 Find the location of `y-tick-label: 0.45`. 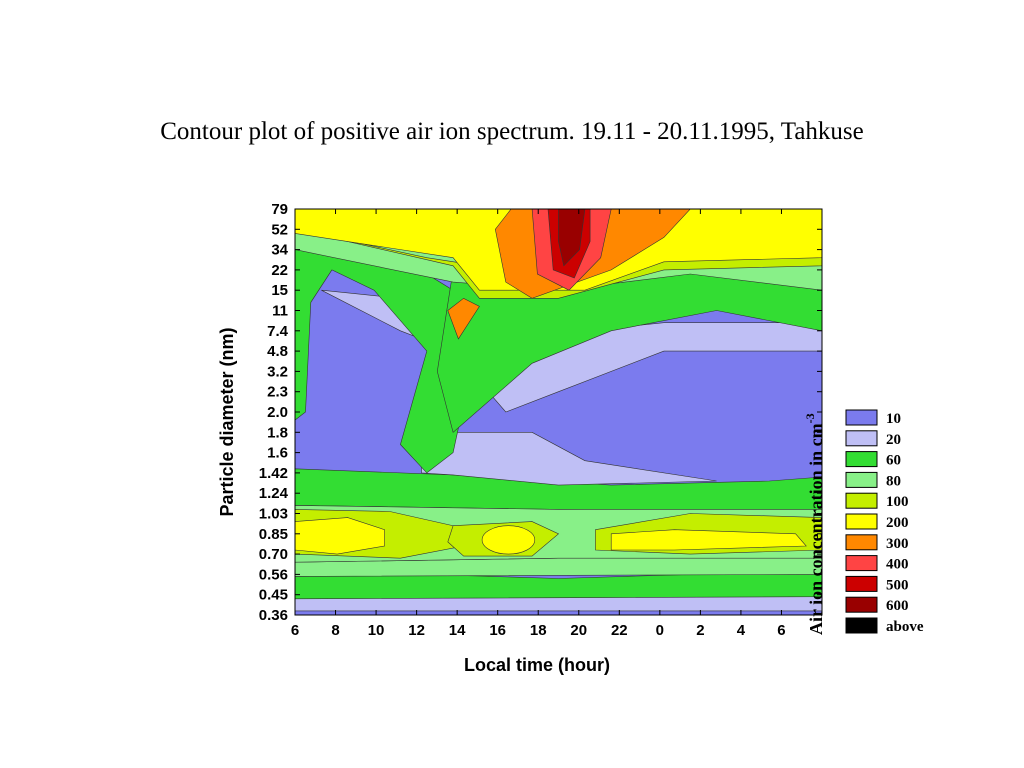

y-tick-label: 0.45 is located at coordinates (273, 595).